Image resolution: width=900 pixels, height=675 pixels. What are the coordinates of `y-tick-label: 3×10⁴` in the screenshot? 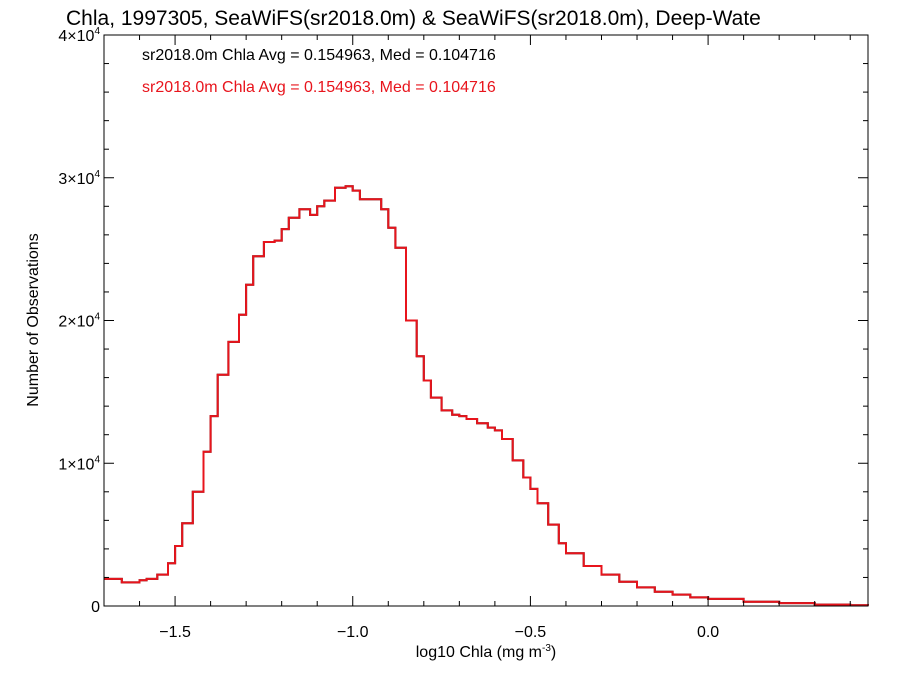 It's located at (79, 178).